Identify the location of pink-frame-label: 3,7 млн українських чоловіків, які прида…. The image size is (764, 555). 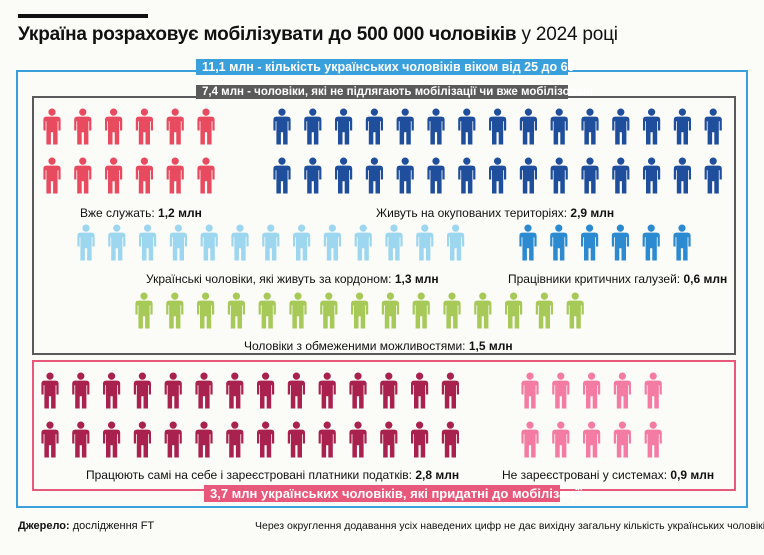
(393, 493).